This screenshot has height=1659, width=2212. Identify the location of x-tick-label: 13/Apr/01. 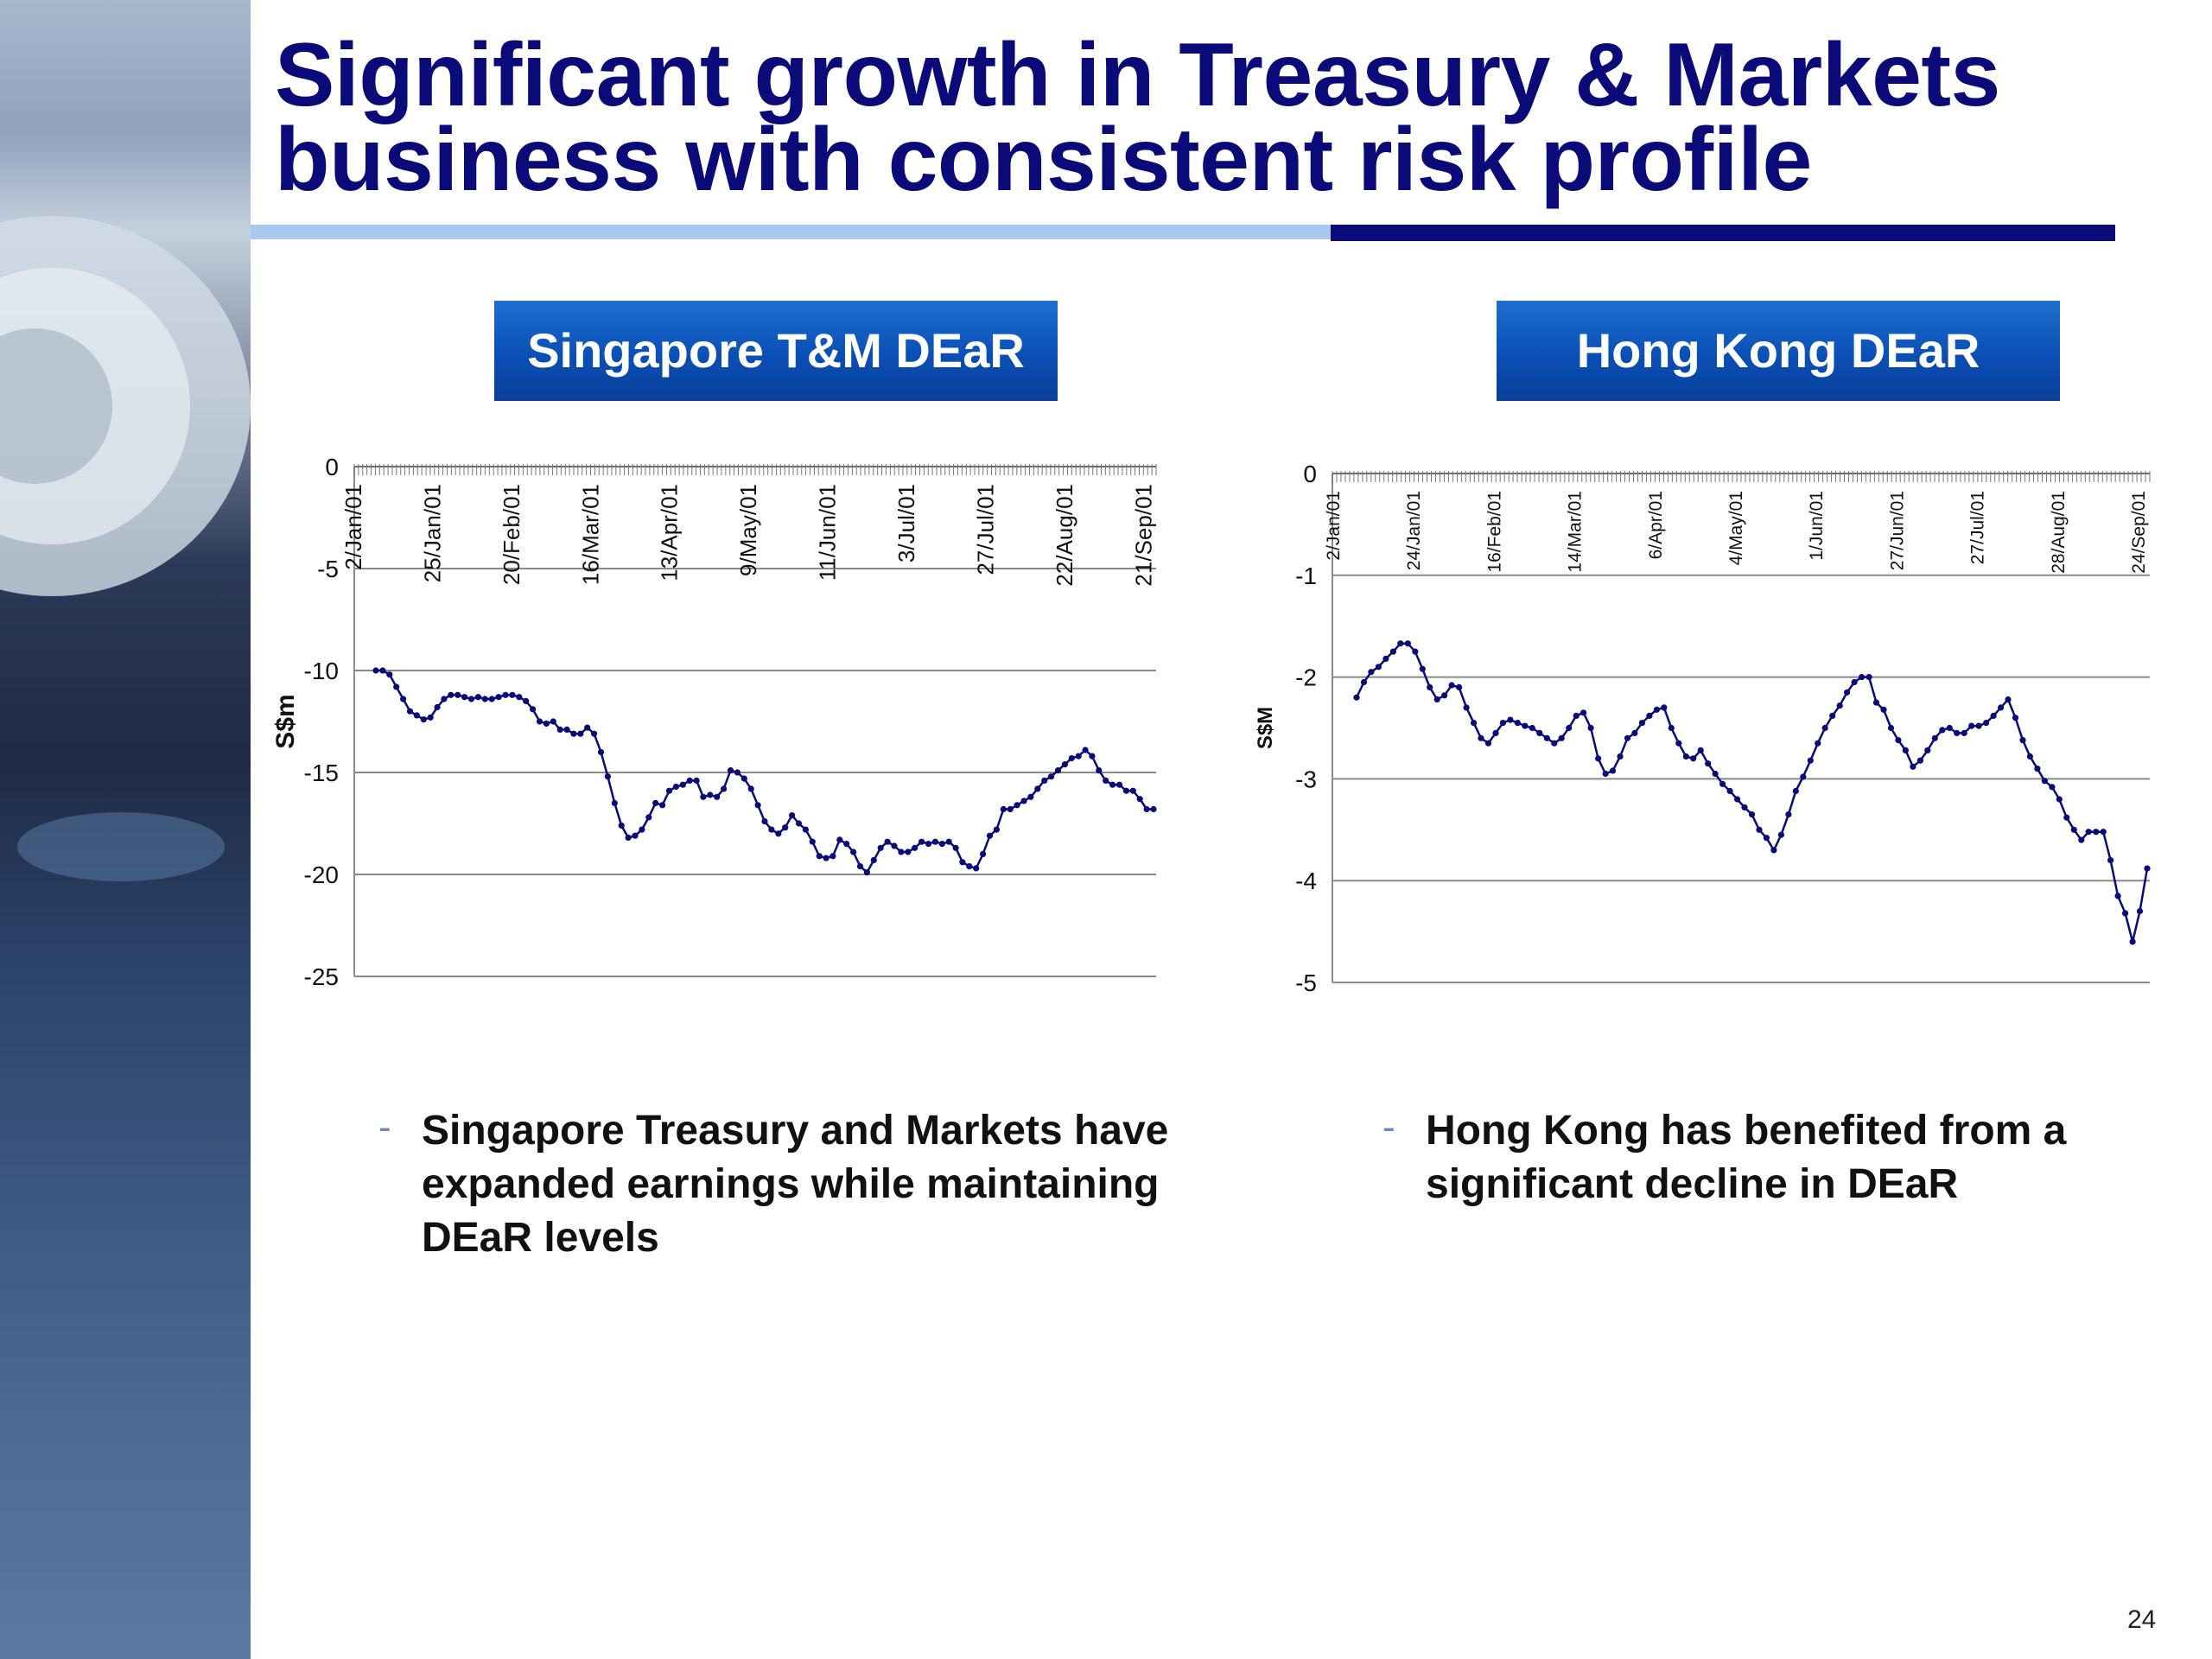
(670, 533).